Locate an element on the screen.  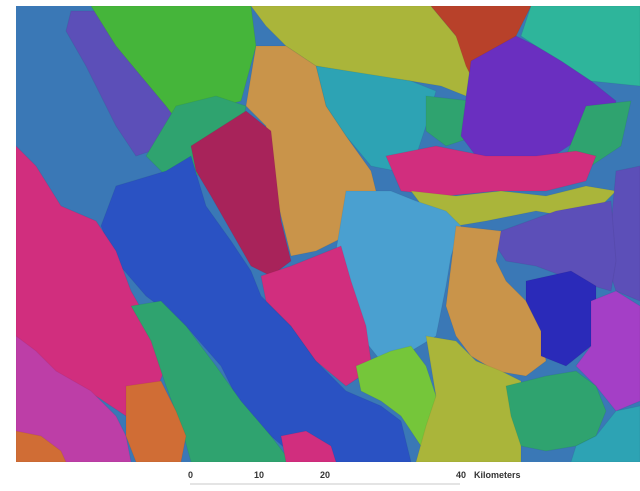
scale-line is located at coordinates (325, 484).